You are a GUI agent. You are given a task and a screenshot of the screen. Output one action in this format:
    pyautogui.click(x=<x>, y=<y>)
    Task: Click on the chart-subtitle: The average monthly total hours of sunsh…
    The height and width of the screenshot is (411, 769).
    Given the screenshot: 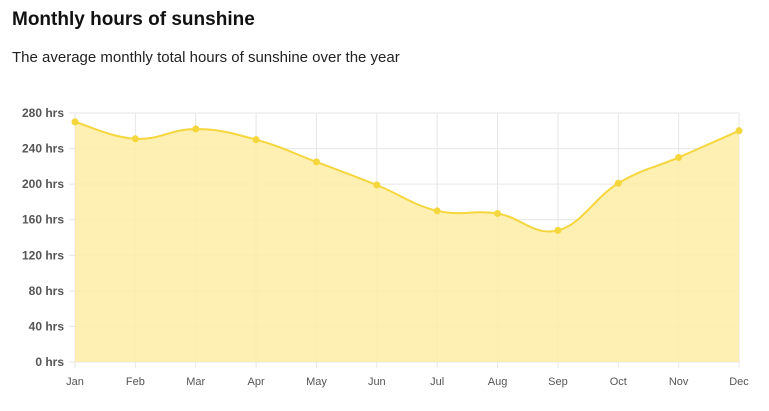 What is the action you would take?
    pyautogui.click(x=206, y=57)
    